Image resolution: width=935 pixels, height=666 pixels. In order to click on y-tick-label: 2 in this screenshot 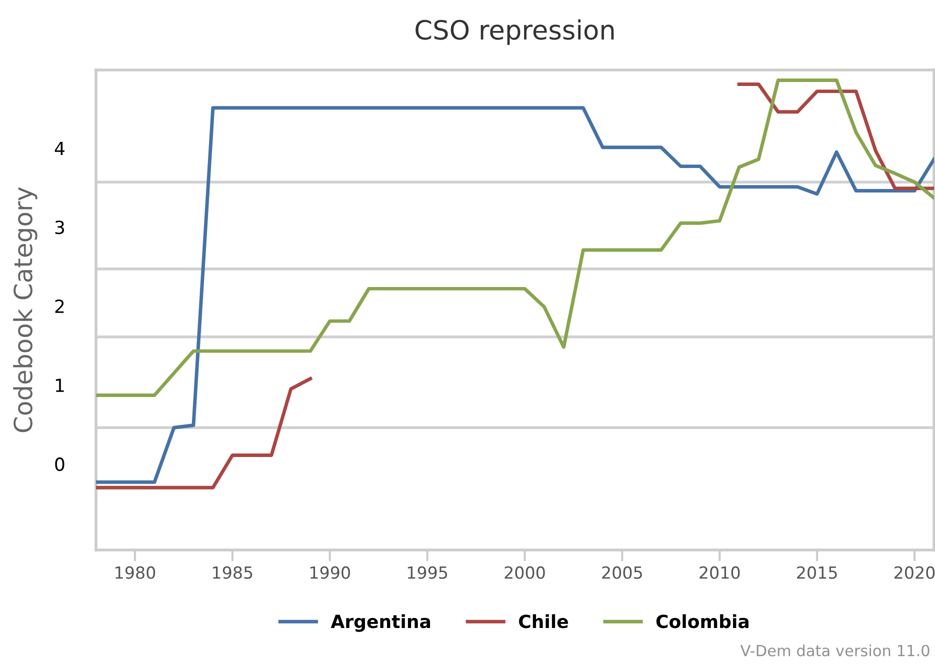, I will do `click(59, 306)`.